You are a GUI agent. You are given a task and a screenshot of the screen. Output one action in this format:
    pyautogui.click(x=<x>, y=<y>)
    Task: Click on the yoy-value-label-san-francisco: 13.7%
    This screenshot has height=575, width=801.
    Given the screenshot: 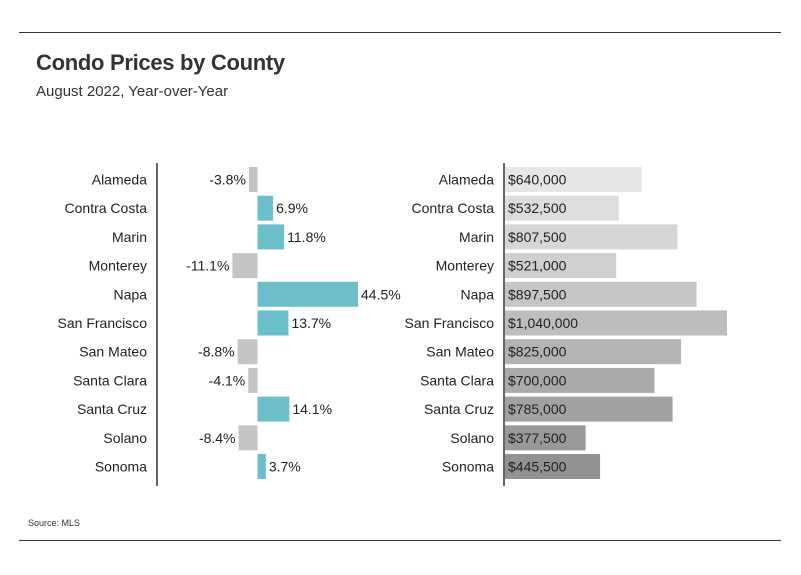 What is the action you would take?
    pyautogui.click(x=311, y=323)
    